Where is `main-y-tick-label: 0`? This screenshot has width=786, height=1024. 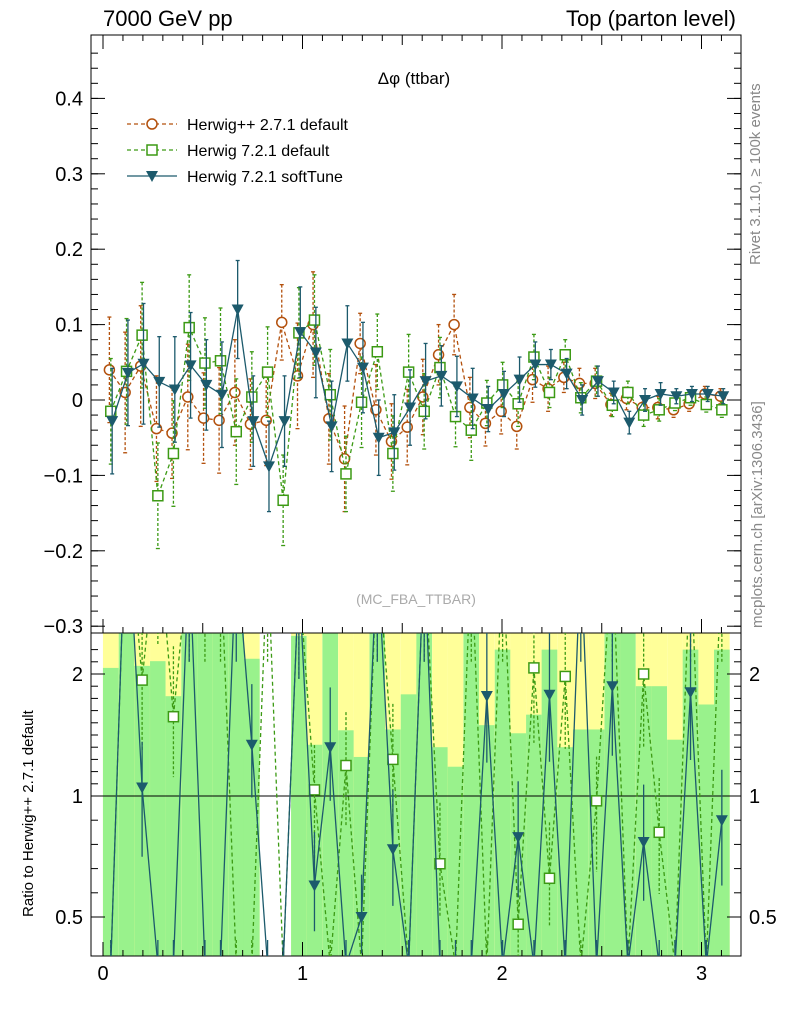
main-y-tick-label: 0 is located at coordinates (77, 401).